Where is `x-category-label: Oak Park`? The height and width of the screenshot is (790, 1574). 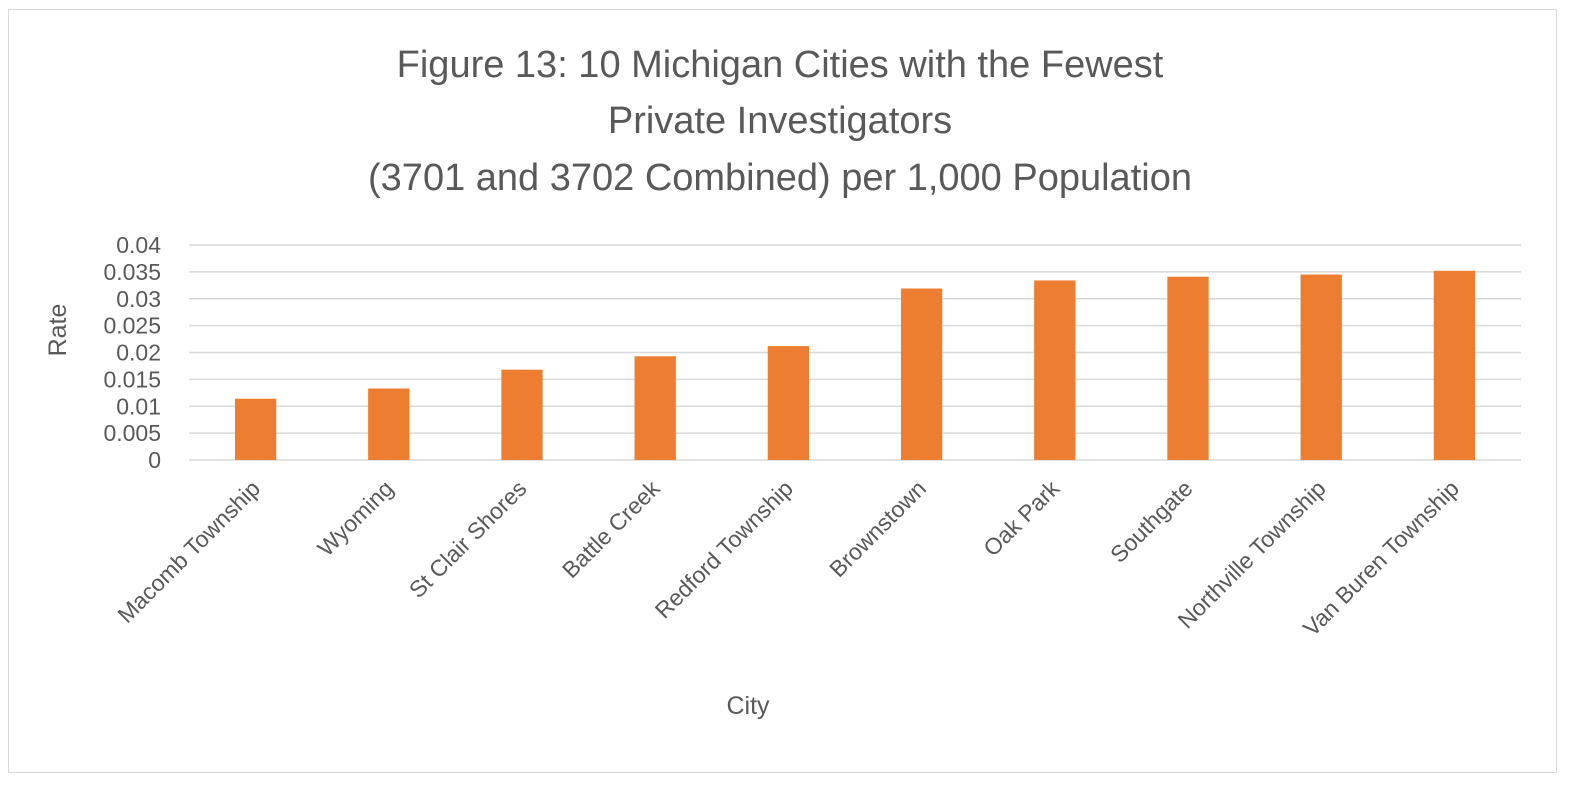
x-category-label: Oak Park is located at coordinates (1021, 518).